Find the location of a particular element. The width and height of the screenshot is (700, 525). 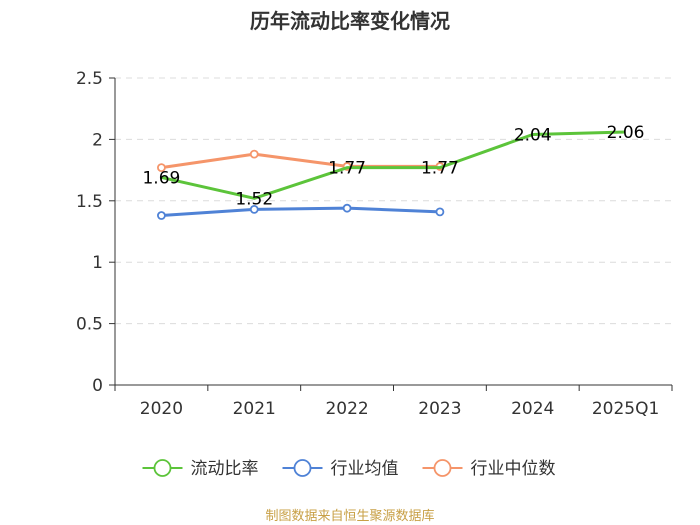

x-tick-label: 2025Q1 is located at coordinates (625, 409).